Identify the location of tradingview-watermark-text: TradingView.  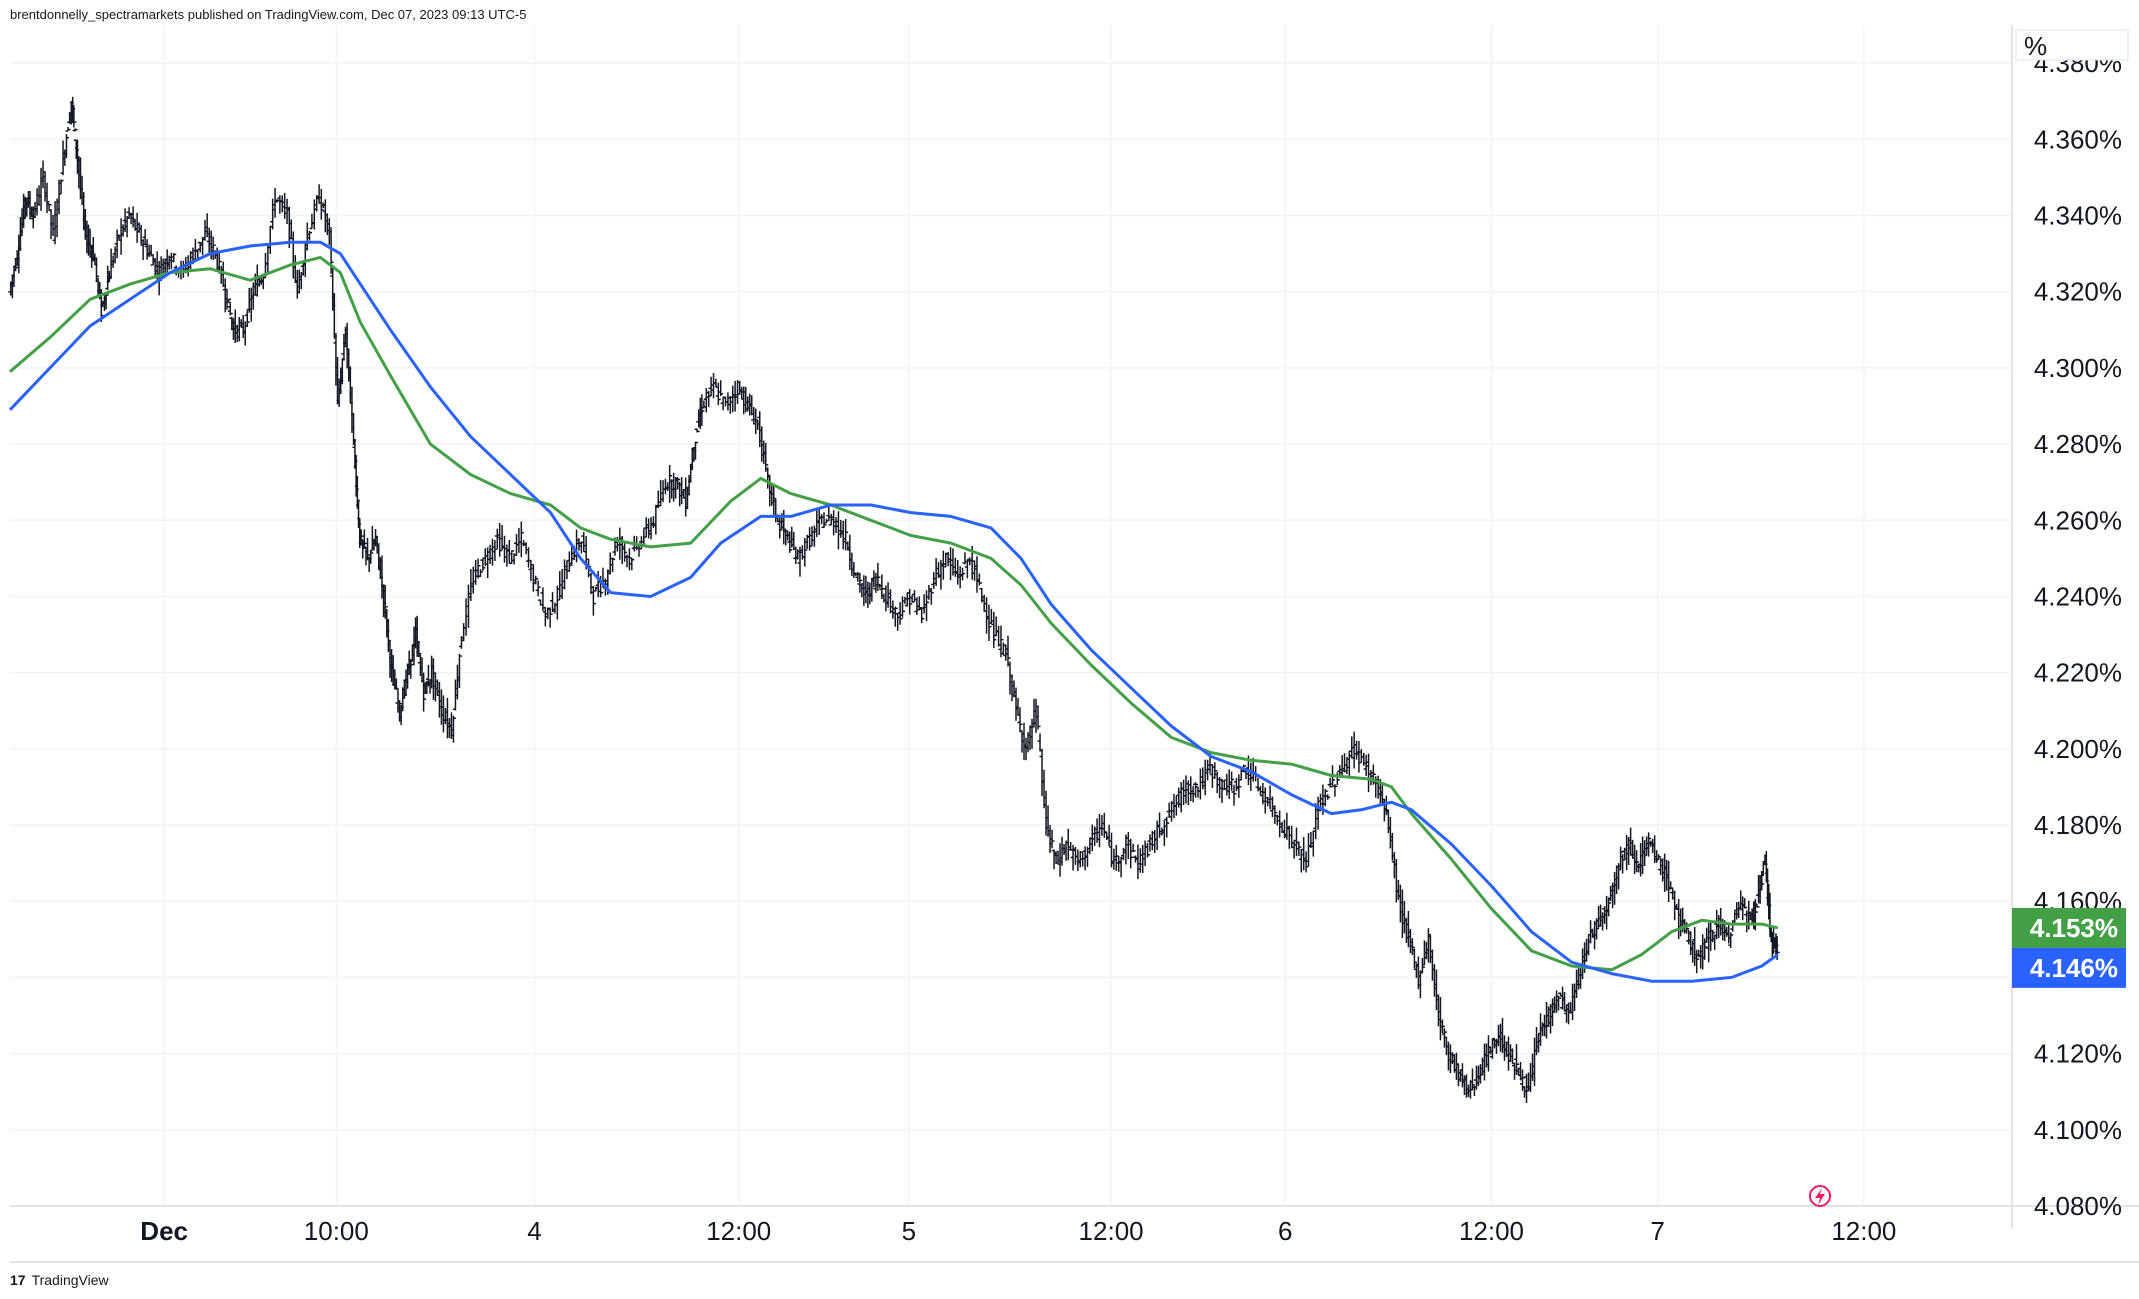
(70, 1280).